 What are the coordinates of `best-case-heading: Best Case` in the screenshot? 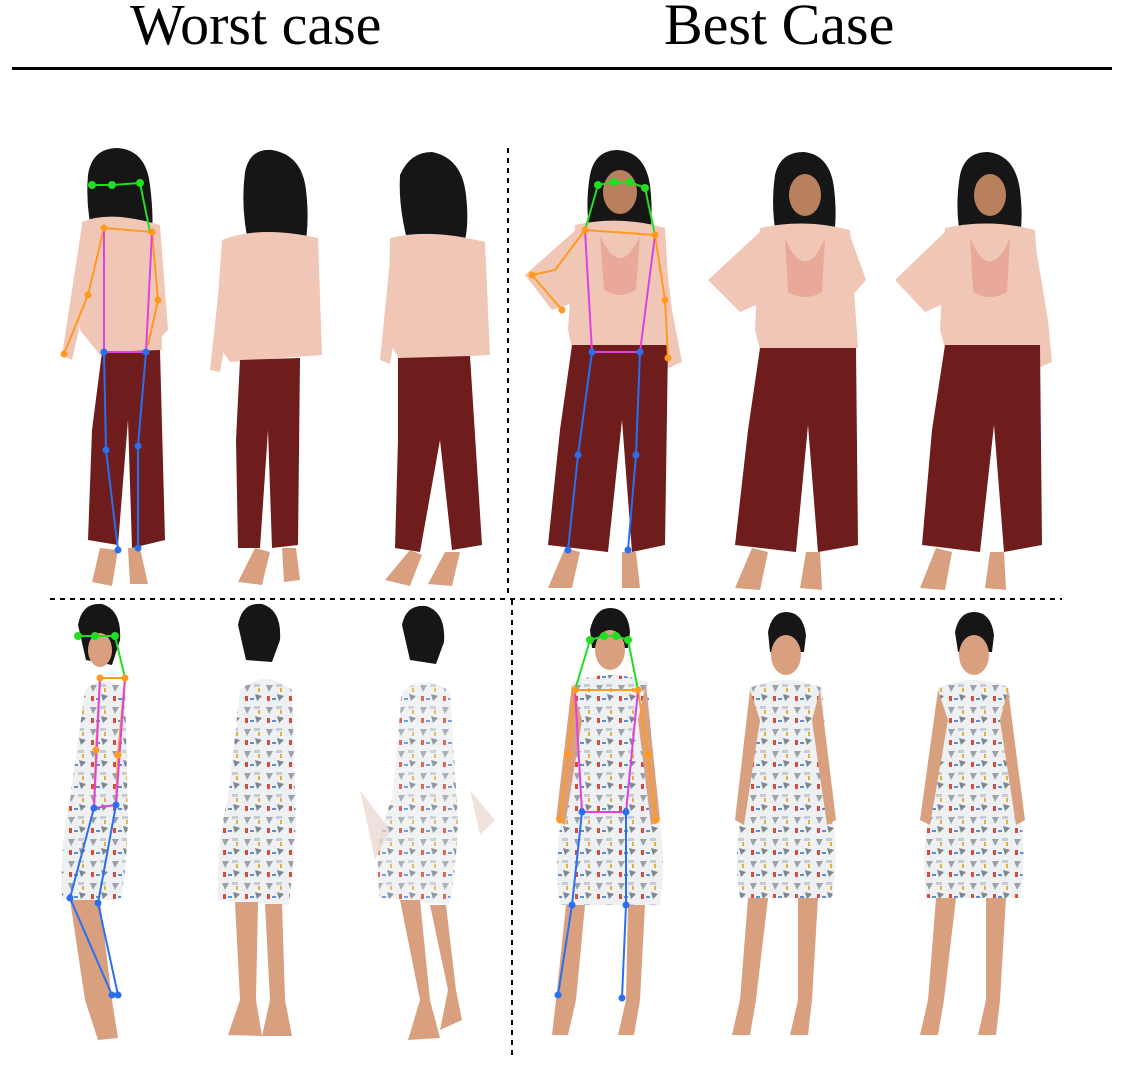 It's located at (779, 28).